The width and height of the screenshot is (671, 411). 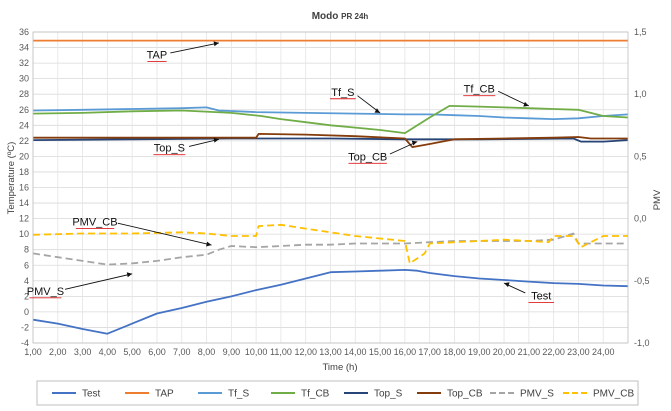 I want to click on y2-axis-label: PMV, so click(x=657, y=199).